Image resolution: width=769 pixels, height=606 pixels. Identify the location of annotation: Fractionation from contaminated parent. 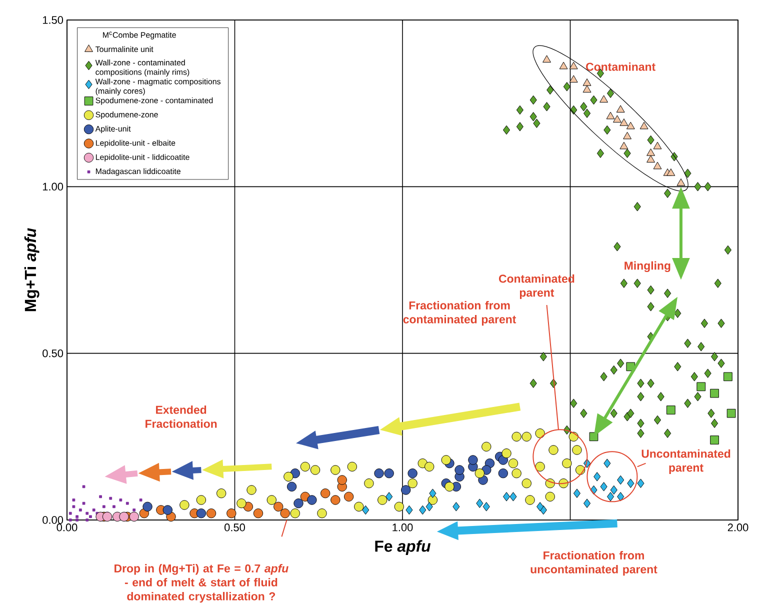
(459, 313).